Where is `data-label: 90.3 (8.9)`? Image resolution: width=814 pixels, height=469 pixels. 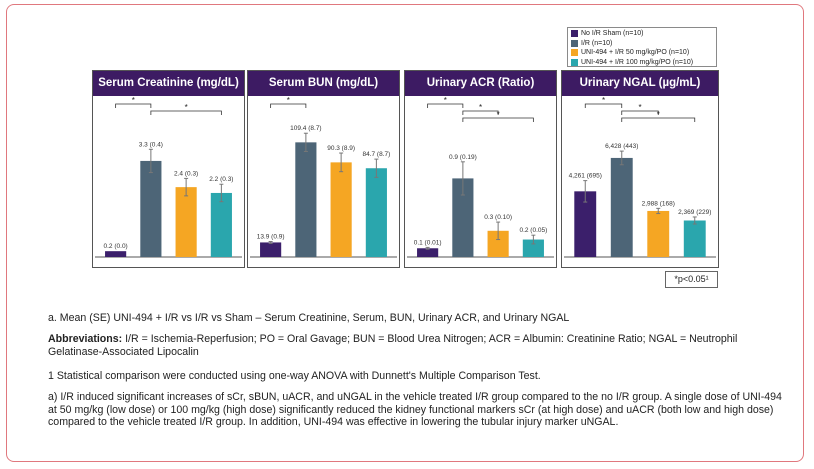 data-label: 90.3 (8.9) is located at coordinates (341, 148).